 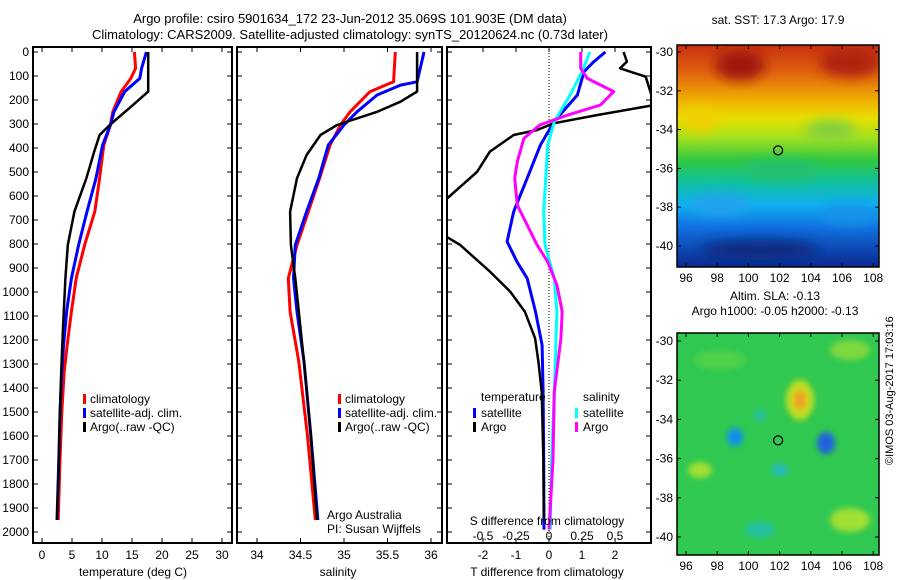 What do you see at coordinates (136, 413) in the screenshot?
I see `legend-label-satellite: satellite-adj. clim.` at bounding box center [136, 413].